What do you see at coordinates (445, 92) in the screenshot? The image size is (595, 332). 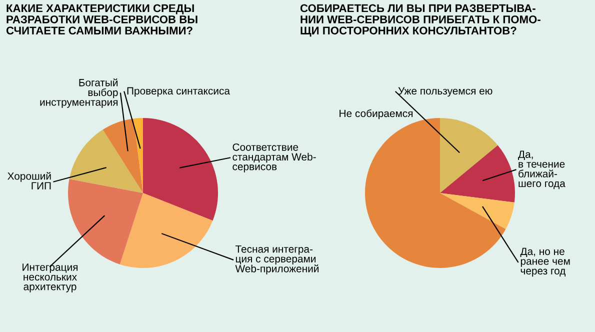 I see `slice-label: Уже пользуемся ею` at bounding box center [445, 92].